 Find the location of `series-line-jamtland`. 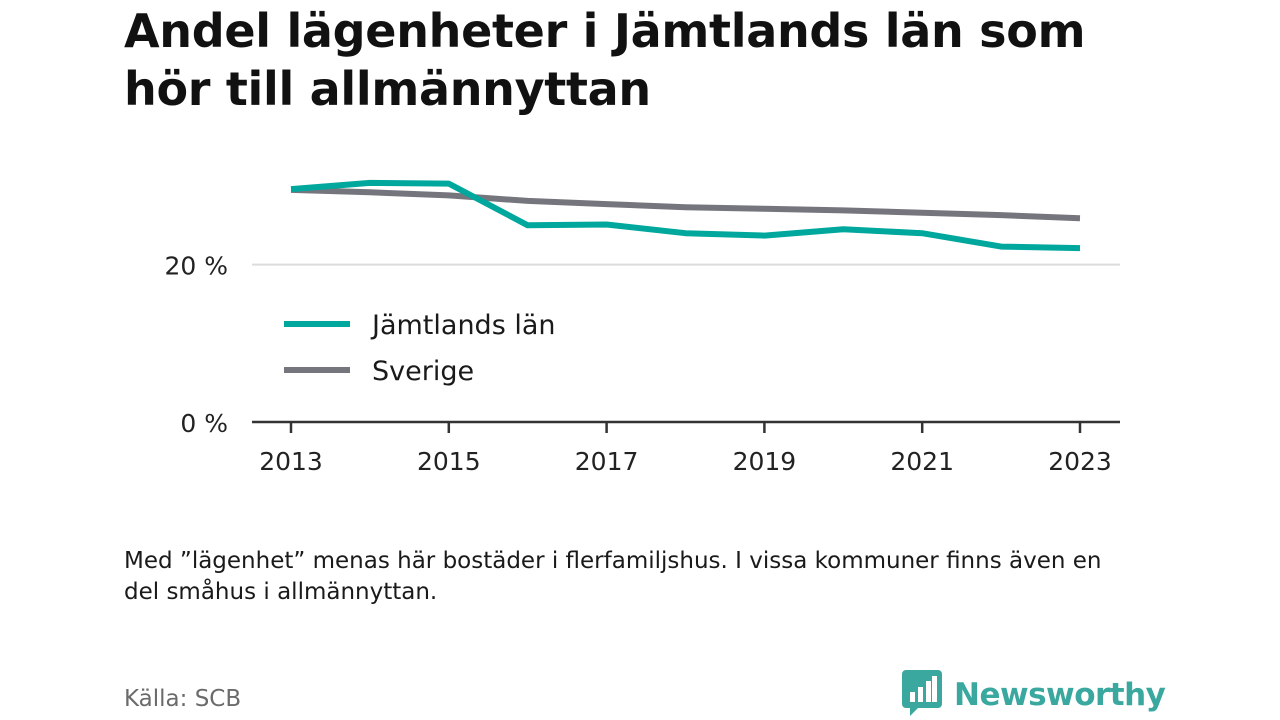

series-line-jamtland is located at coordinates (685, 215).